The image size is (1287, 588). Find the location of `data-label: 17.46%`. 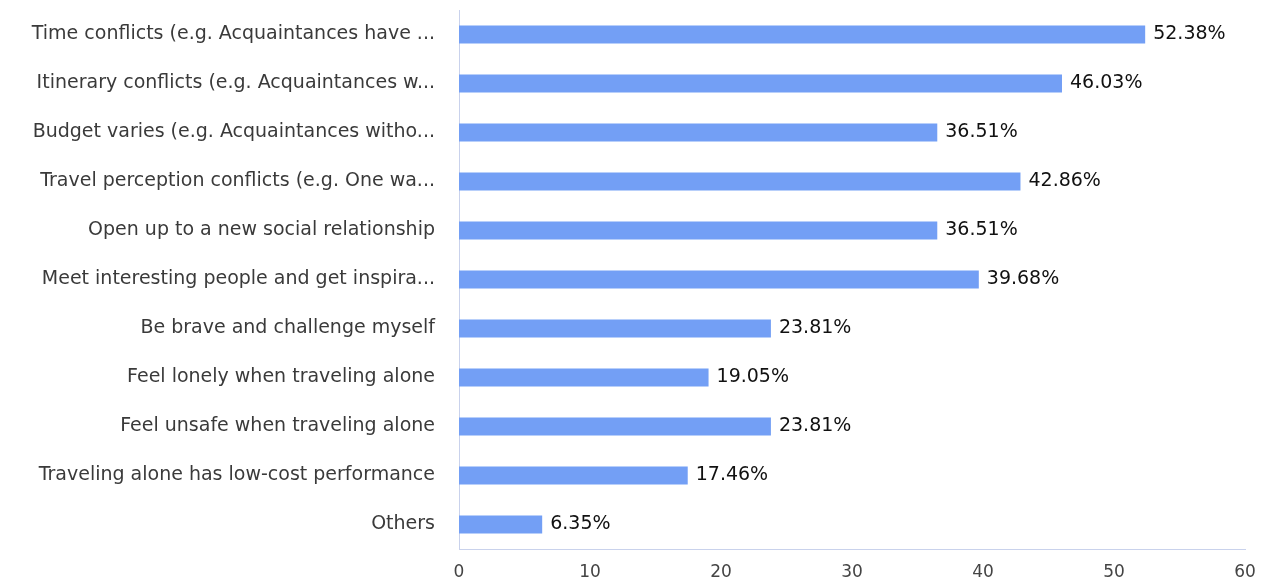

data-label: 17.46% is located at coordinates (732, 473).